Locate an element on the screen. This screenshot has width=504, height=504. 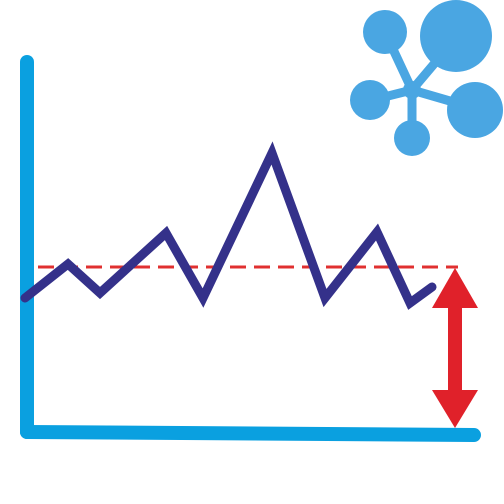
range-arrow is located at coordinates (455, 348).